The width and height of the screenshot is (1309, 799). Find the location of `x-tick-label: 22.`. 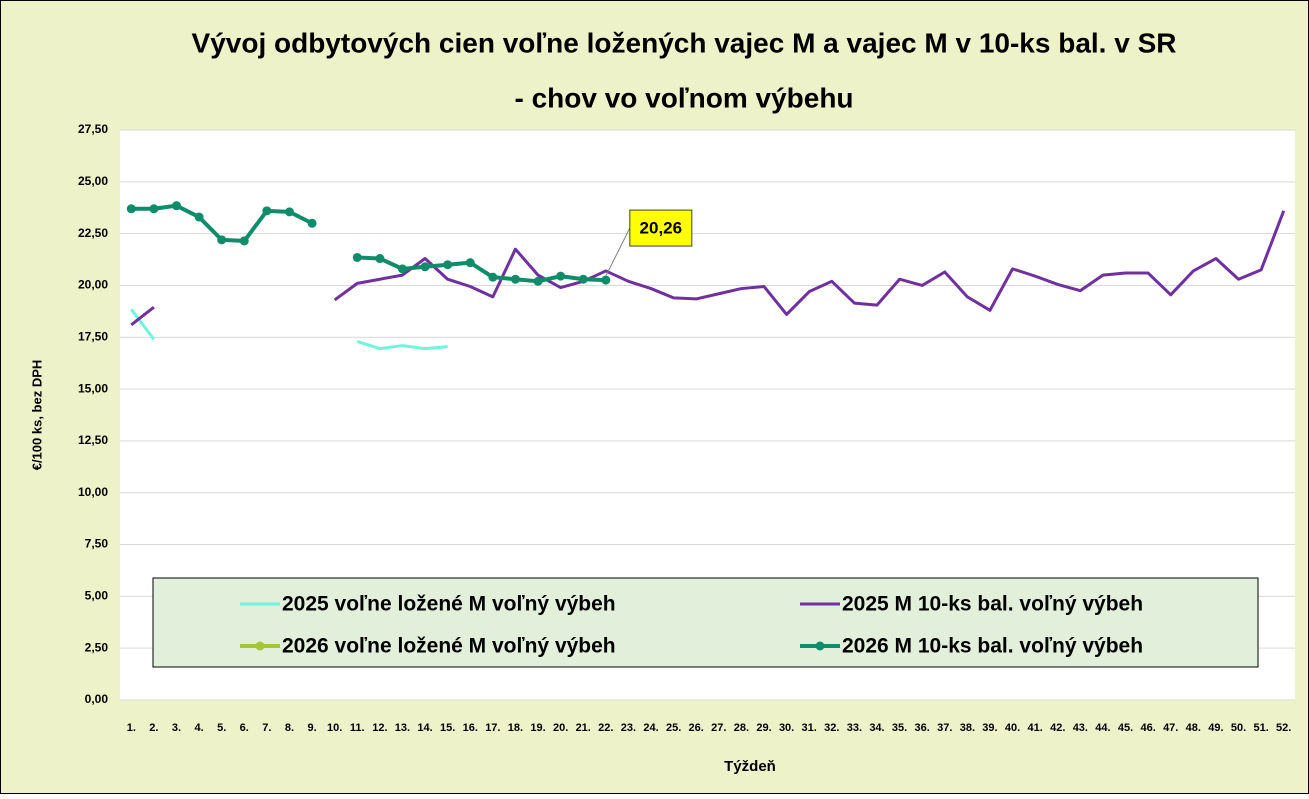

x-tick-label: 22. is located at coordinates (605, 728).